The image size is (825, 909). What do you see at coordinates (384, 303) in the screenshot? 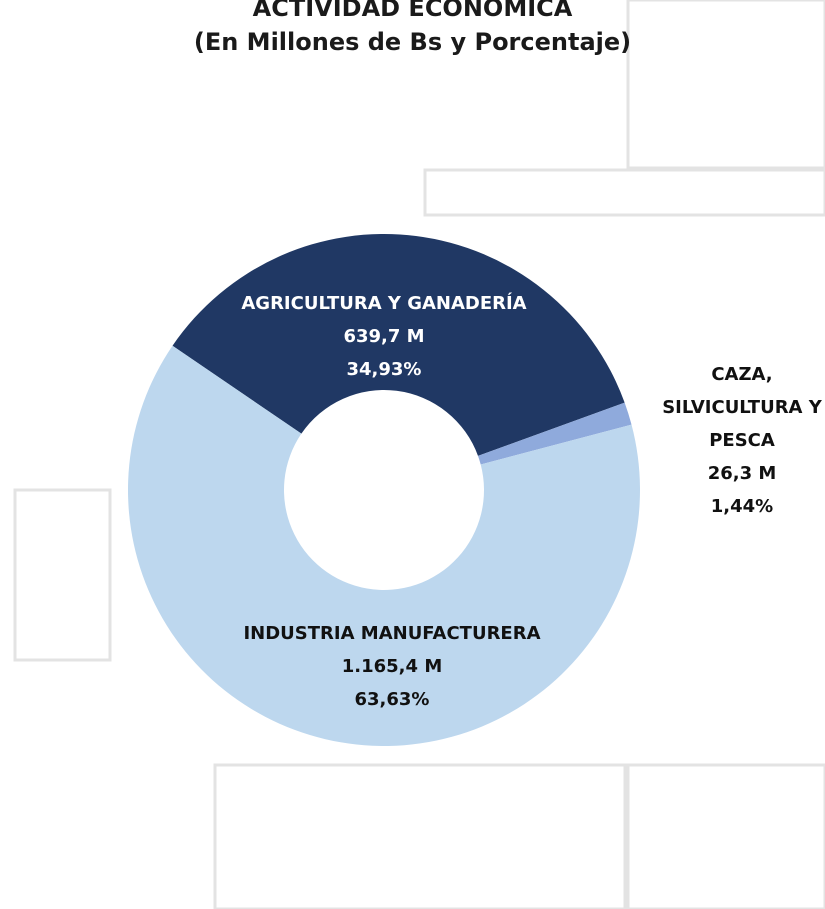
I see `category-label: AGRICULTURA Y GANADERÍA` at bounding box center [384, 303].